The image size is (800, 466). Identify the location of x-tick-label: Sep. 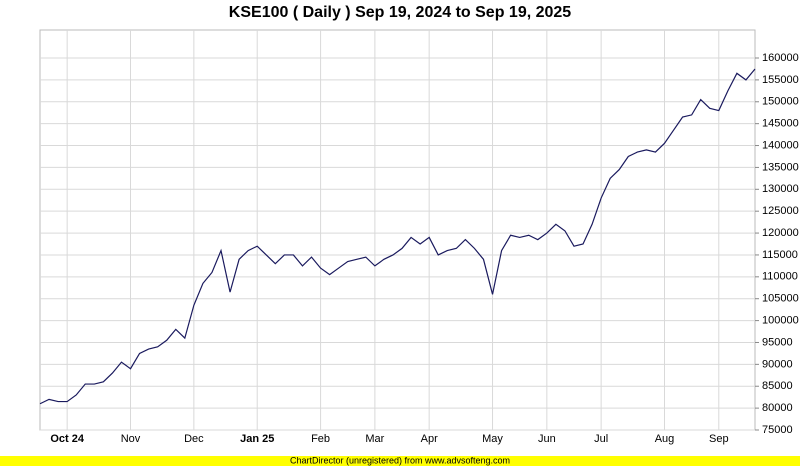
(719, 439).